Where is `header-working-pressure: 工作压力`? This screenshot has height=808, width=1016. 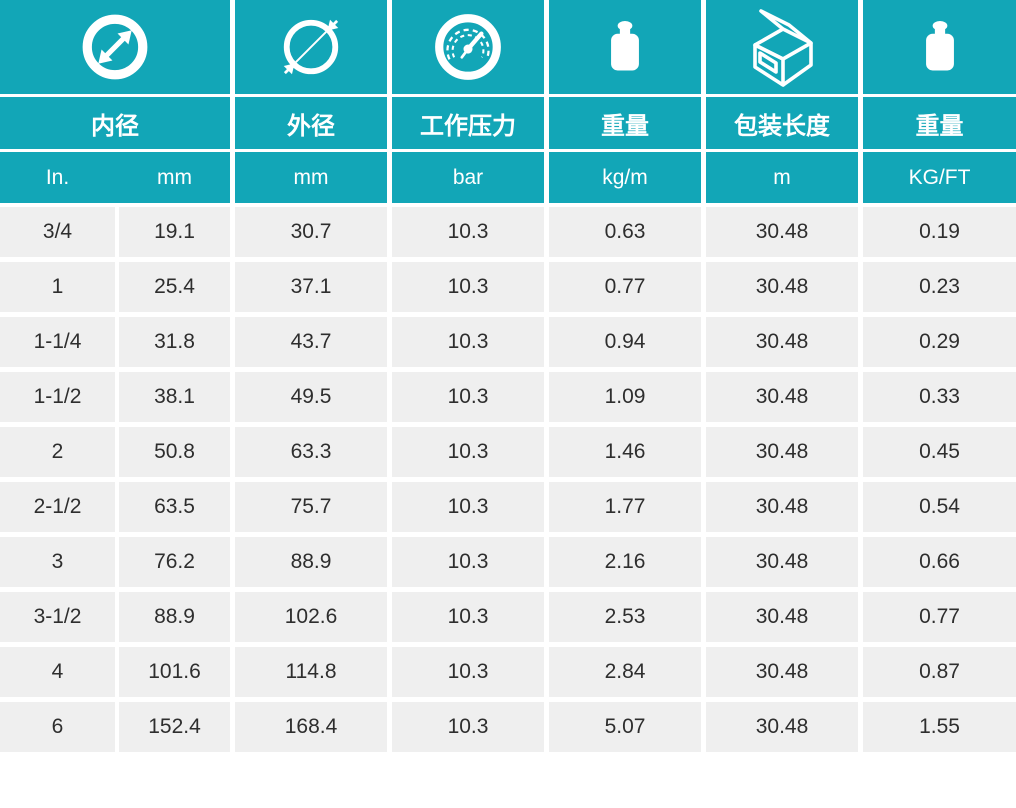
header-working-pressure: 工作压力 is located at coordinates (468, 123).